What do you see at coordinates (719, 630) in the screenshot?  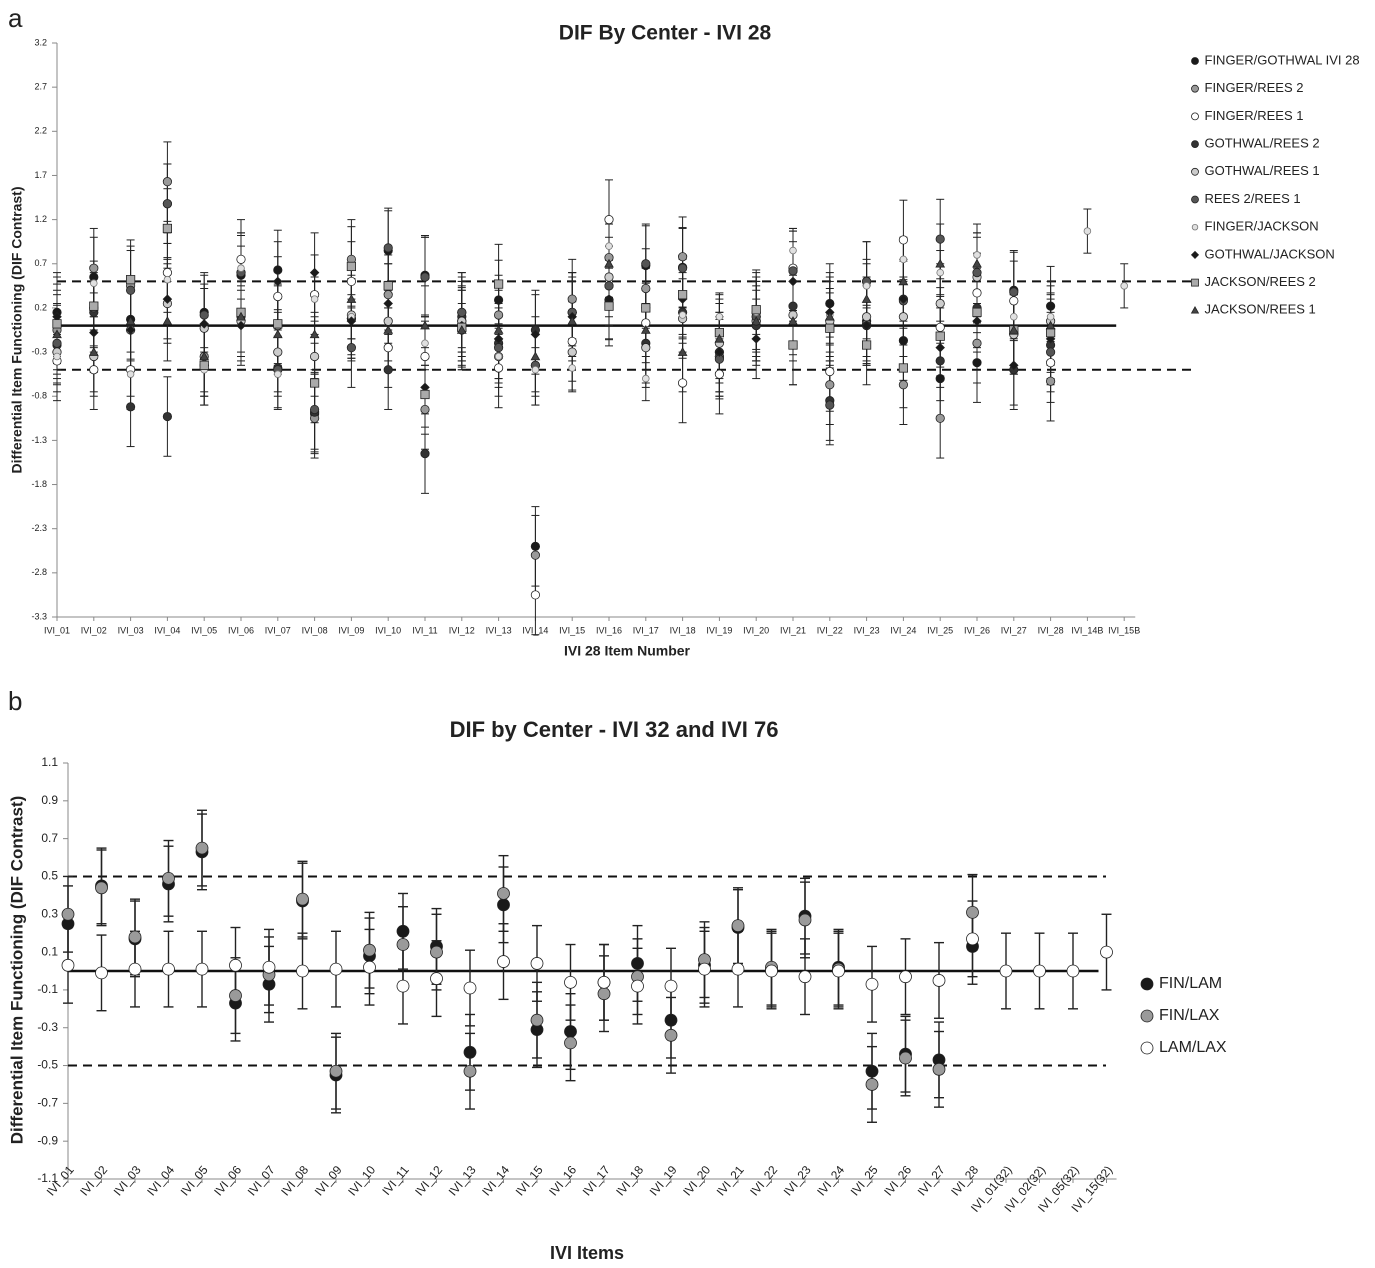 I see `x-tick-label: IVI_19` at bounding box center [719, 630].